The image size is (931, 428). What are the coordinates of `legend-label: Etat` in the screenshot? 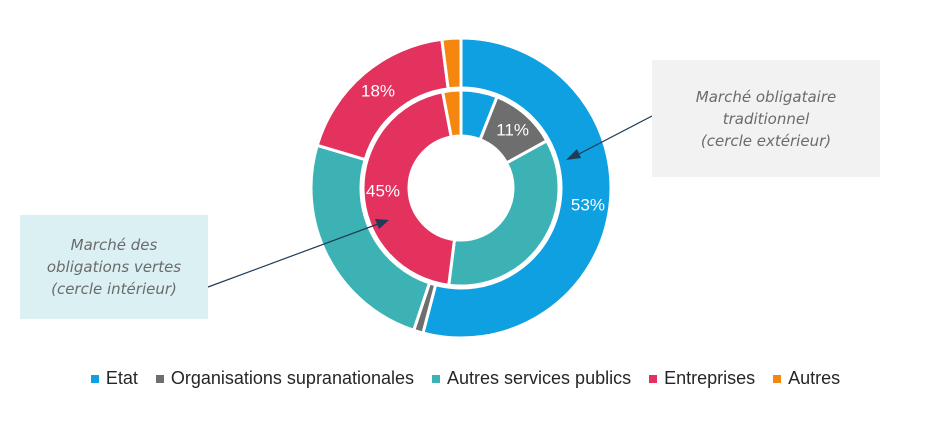 It's located at (121, 378).